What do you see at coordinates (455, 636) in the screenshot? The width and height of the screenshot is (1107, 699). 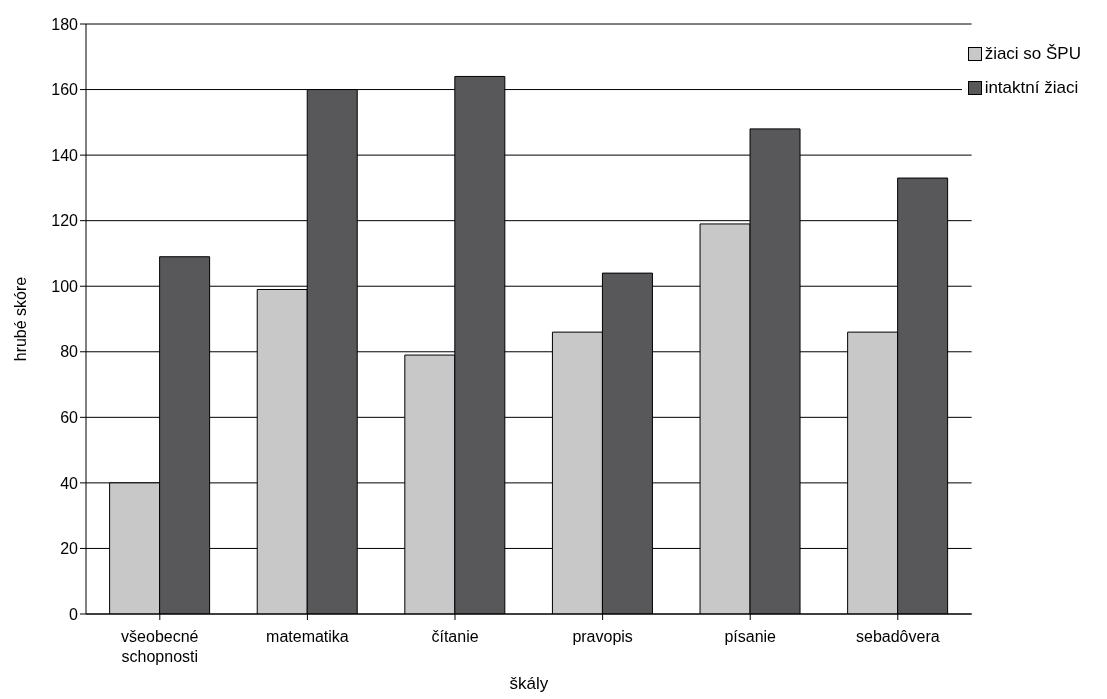 I see `x-tick-label: čítanie` at bounding box center [455, 636].